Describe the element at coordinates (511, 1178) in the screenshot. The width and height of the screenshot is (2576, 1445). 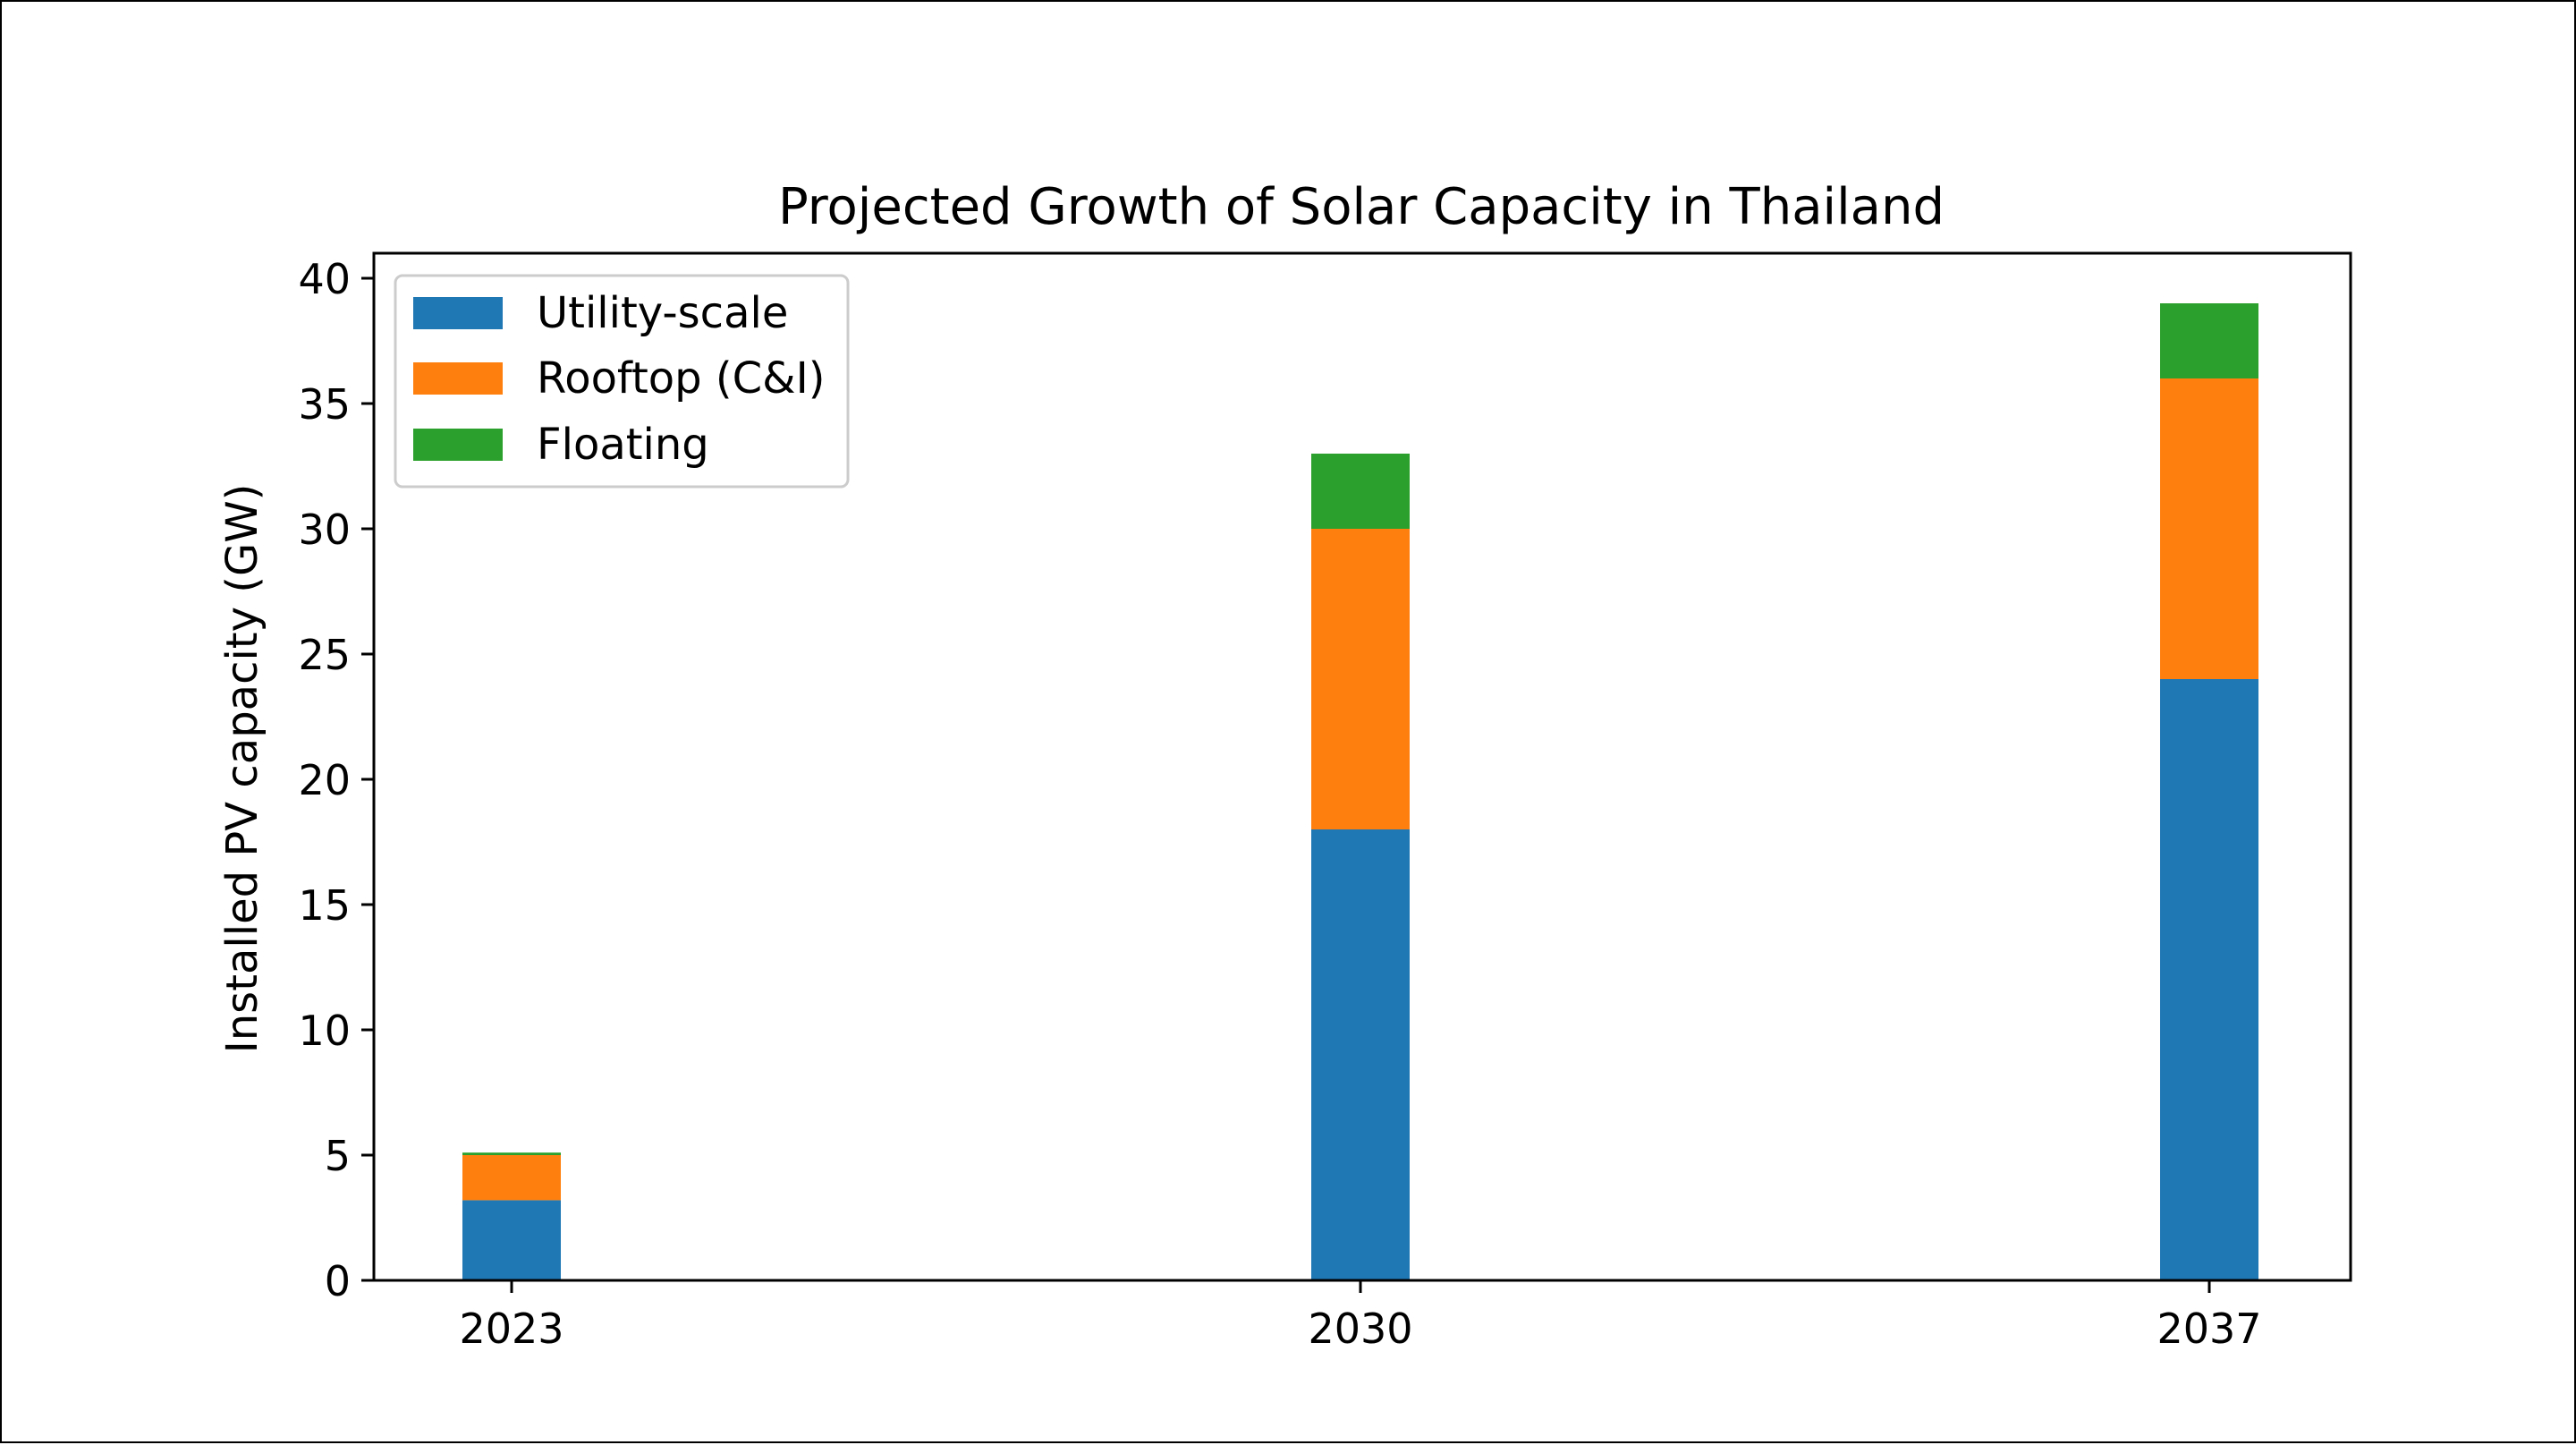
I see `bar-rooftop-c-i-2023` at that location.